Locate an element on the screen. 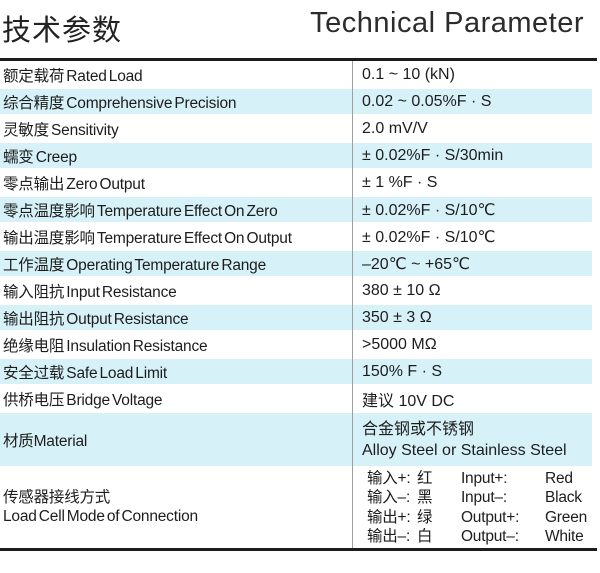 The height and width of the screenshot is (573, 600). row-value: 0.1 ~ 10 (kN) is located at coordinates (472, 74).